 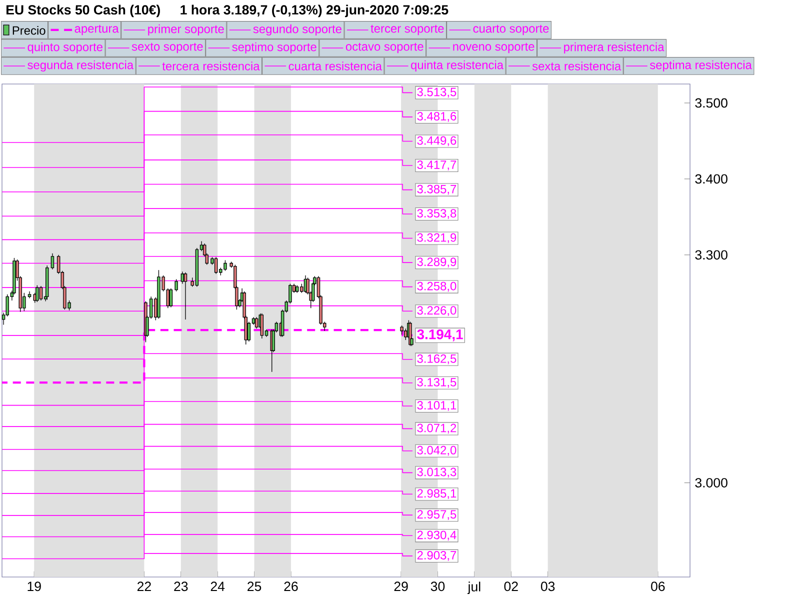 What do you see at coordinates (711, 179) in the screenshot?
I see `y-tick-label: 3.400` at bounding box center [711, 179].